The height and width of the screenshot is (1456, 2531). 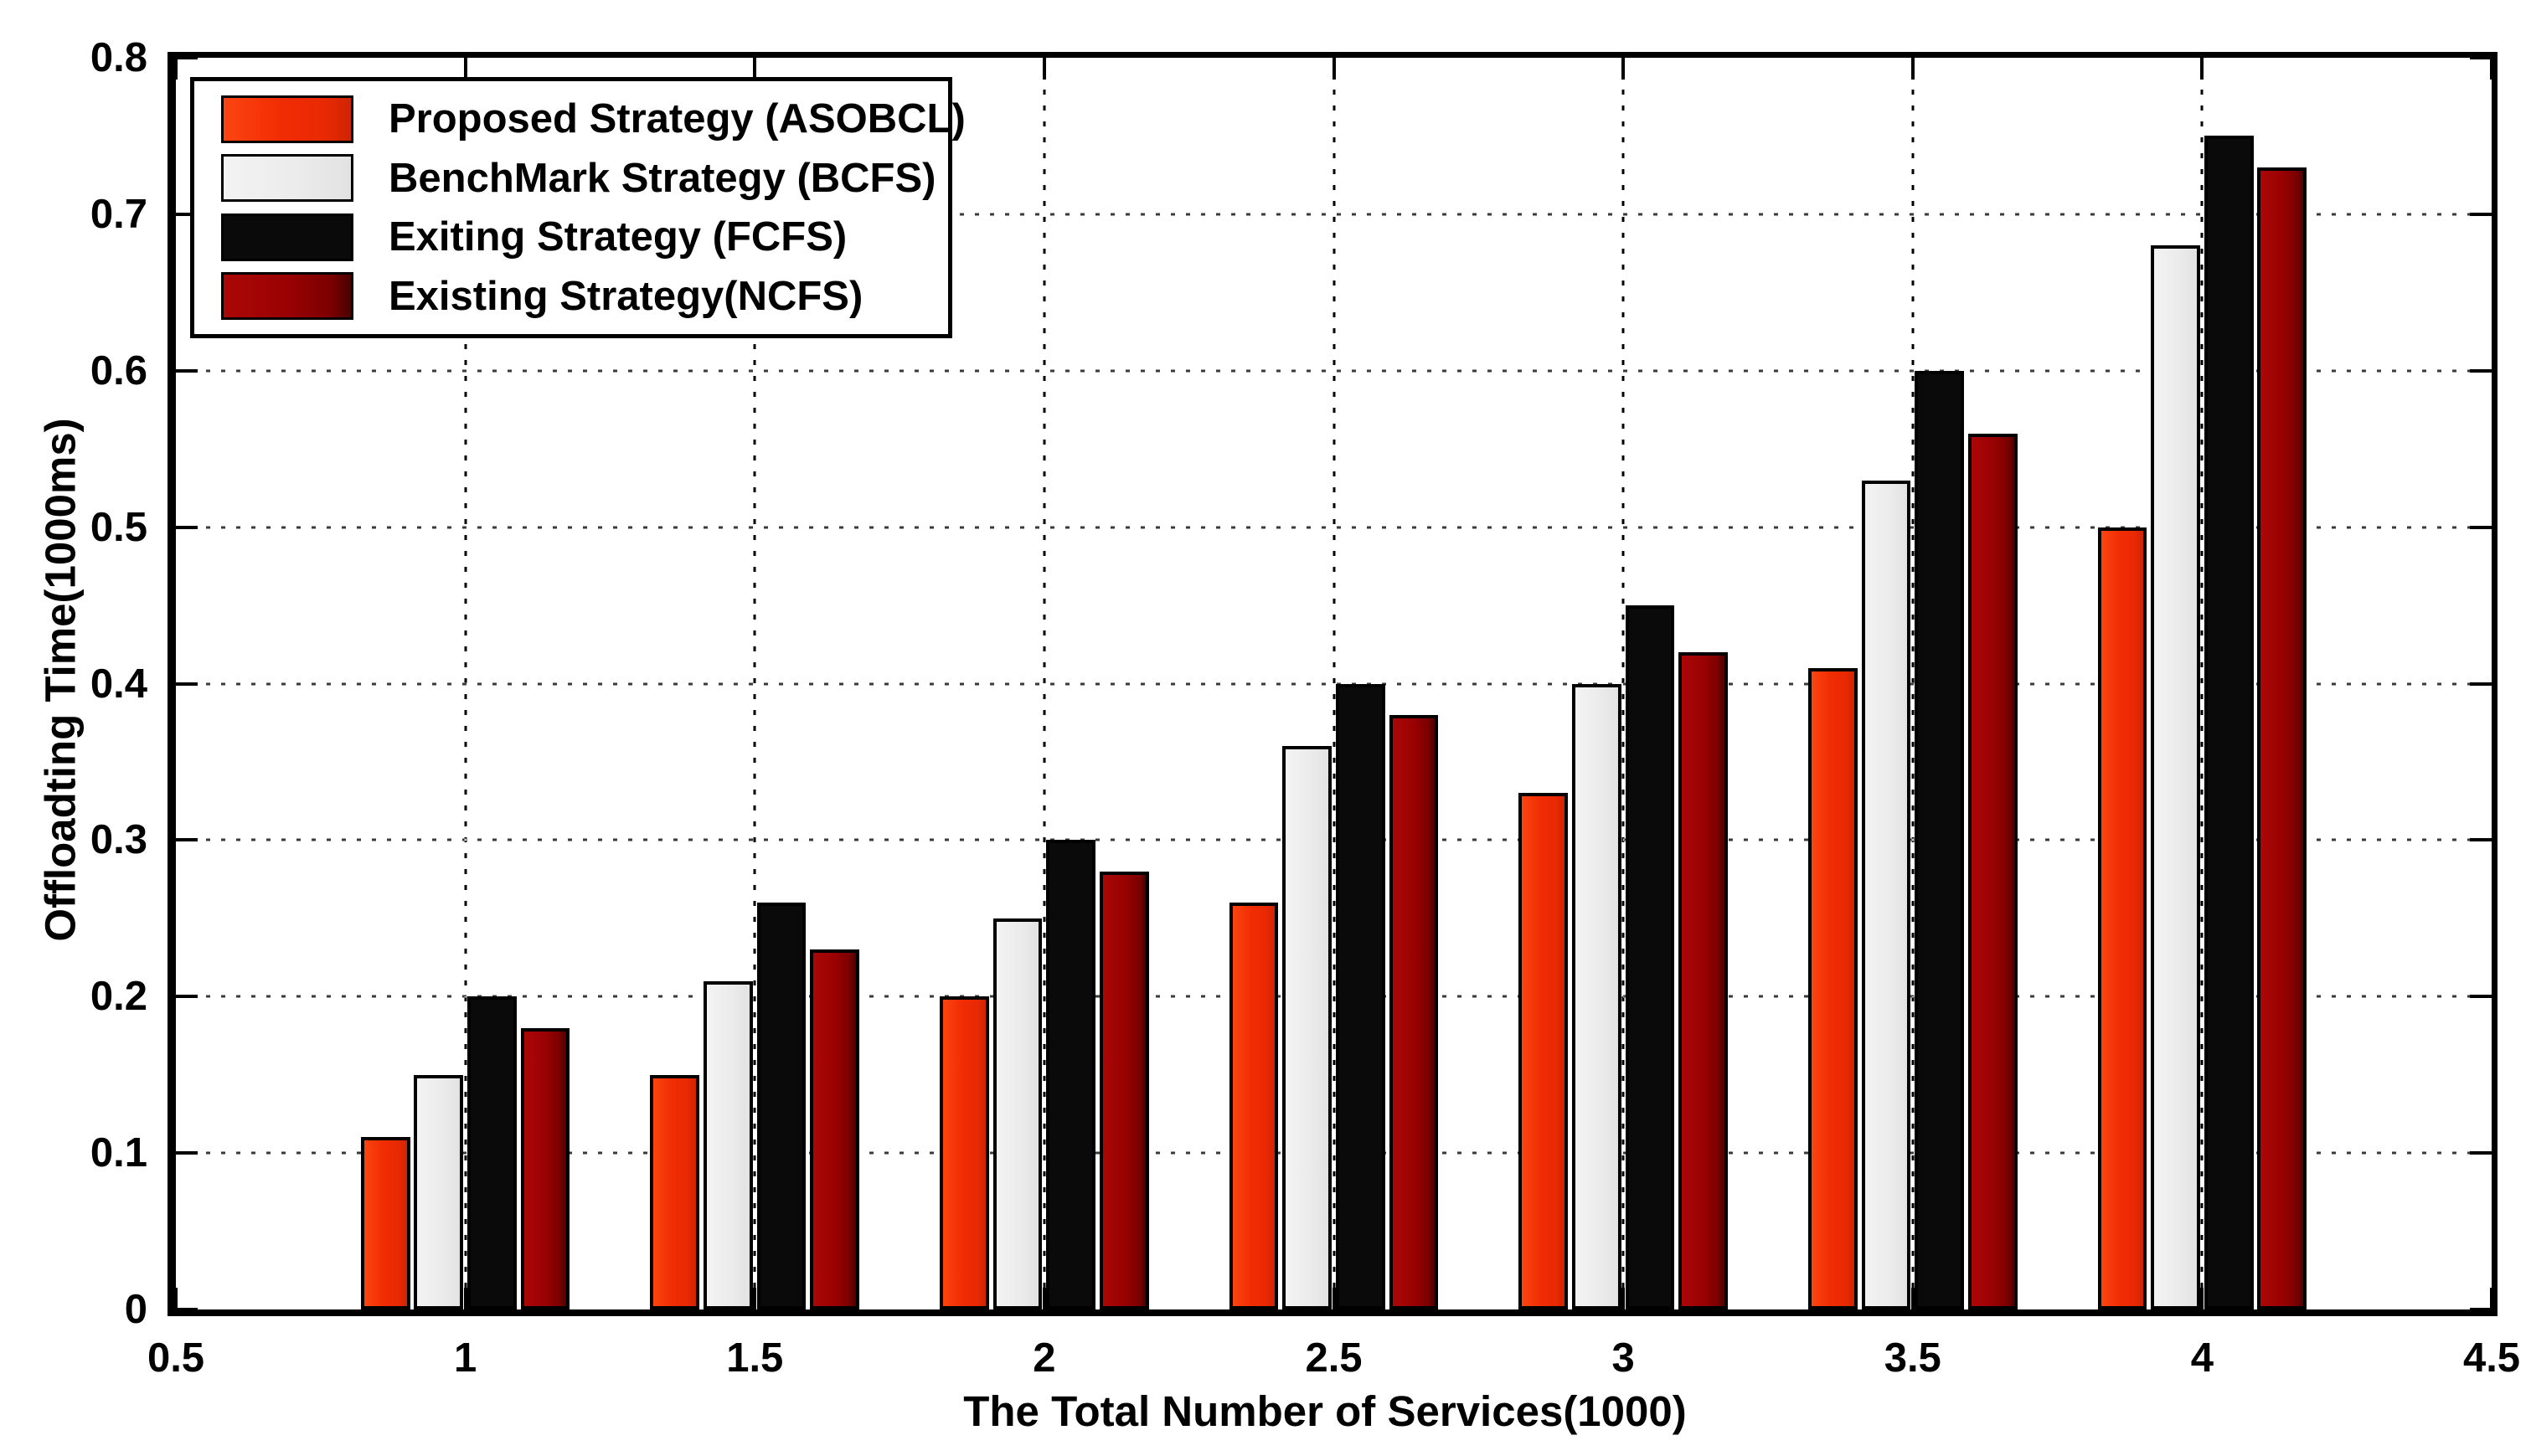 I want to click on y-tick-label: 0.3, so click(x=118, y=840).